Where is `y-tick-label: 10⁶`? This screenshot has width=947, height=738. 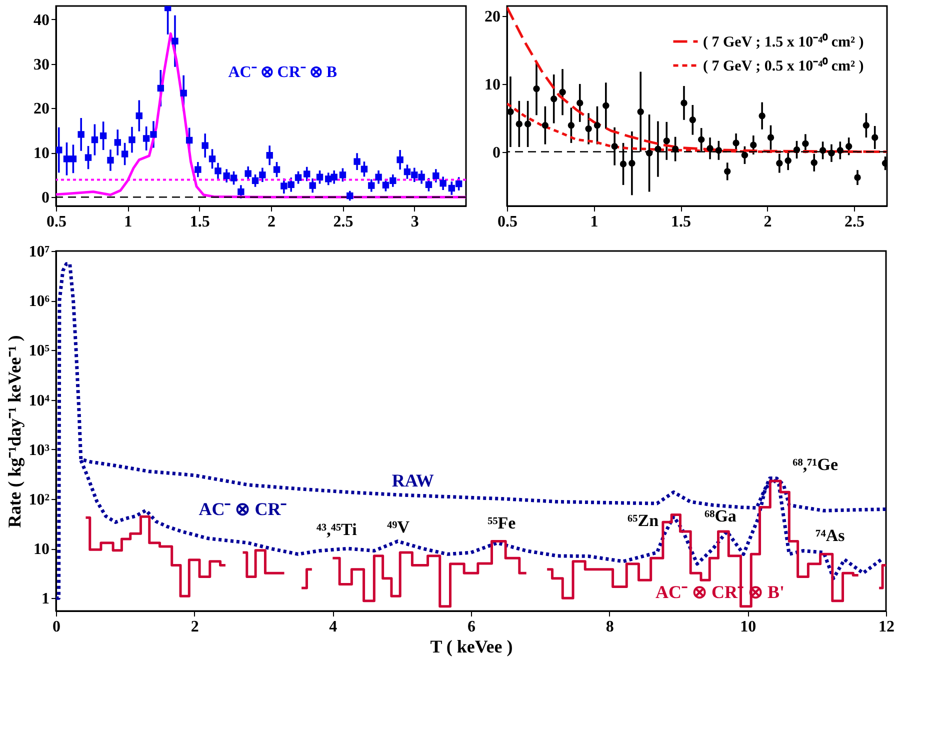
y-tick-label: 10⁶ is located at coordinates (39, 301).